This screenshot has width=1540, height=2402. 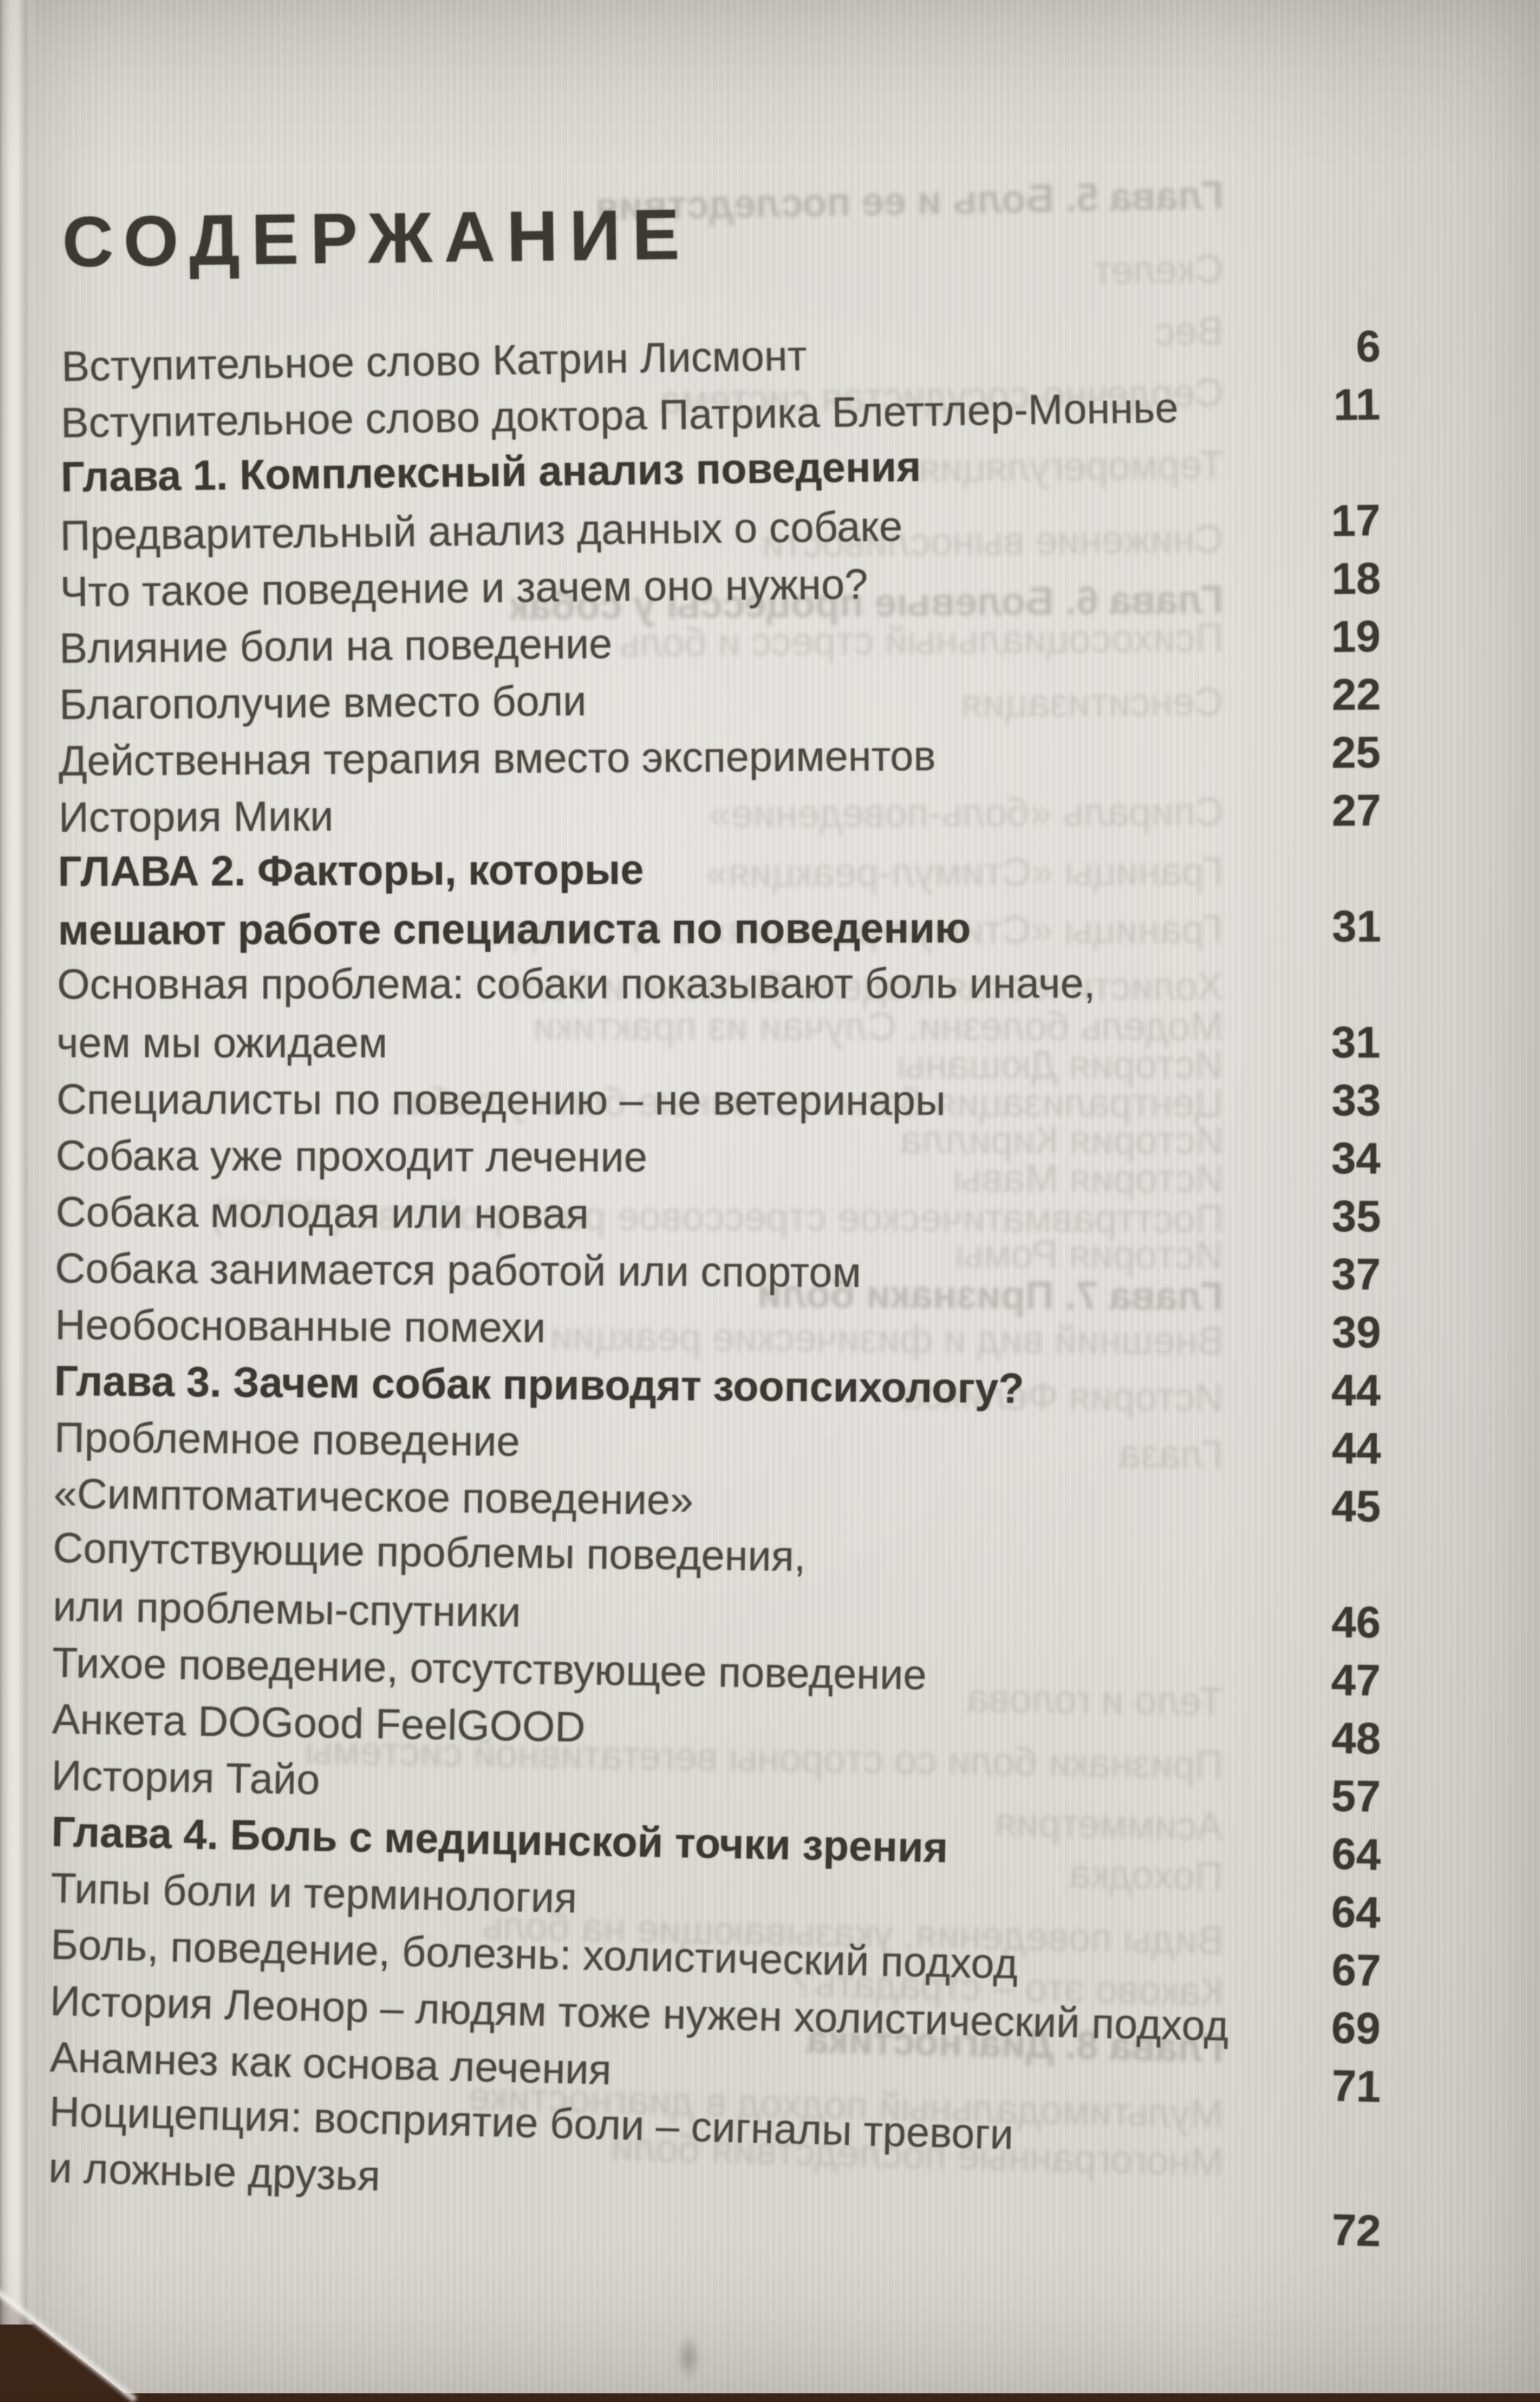 I want to click on toc-entry-text: Что такое поведение и зачем оно нужно?, so click(x=463, y=588).